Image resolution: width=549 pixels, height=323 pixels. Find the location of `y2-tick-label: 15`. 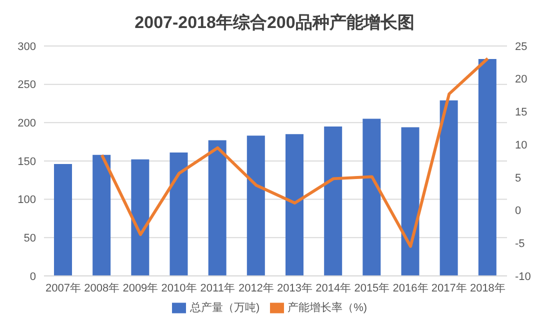

y2-tick-label: 15 is located at coordinates (521, 112).